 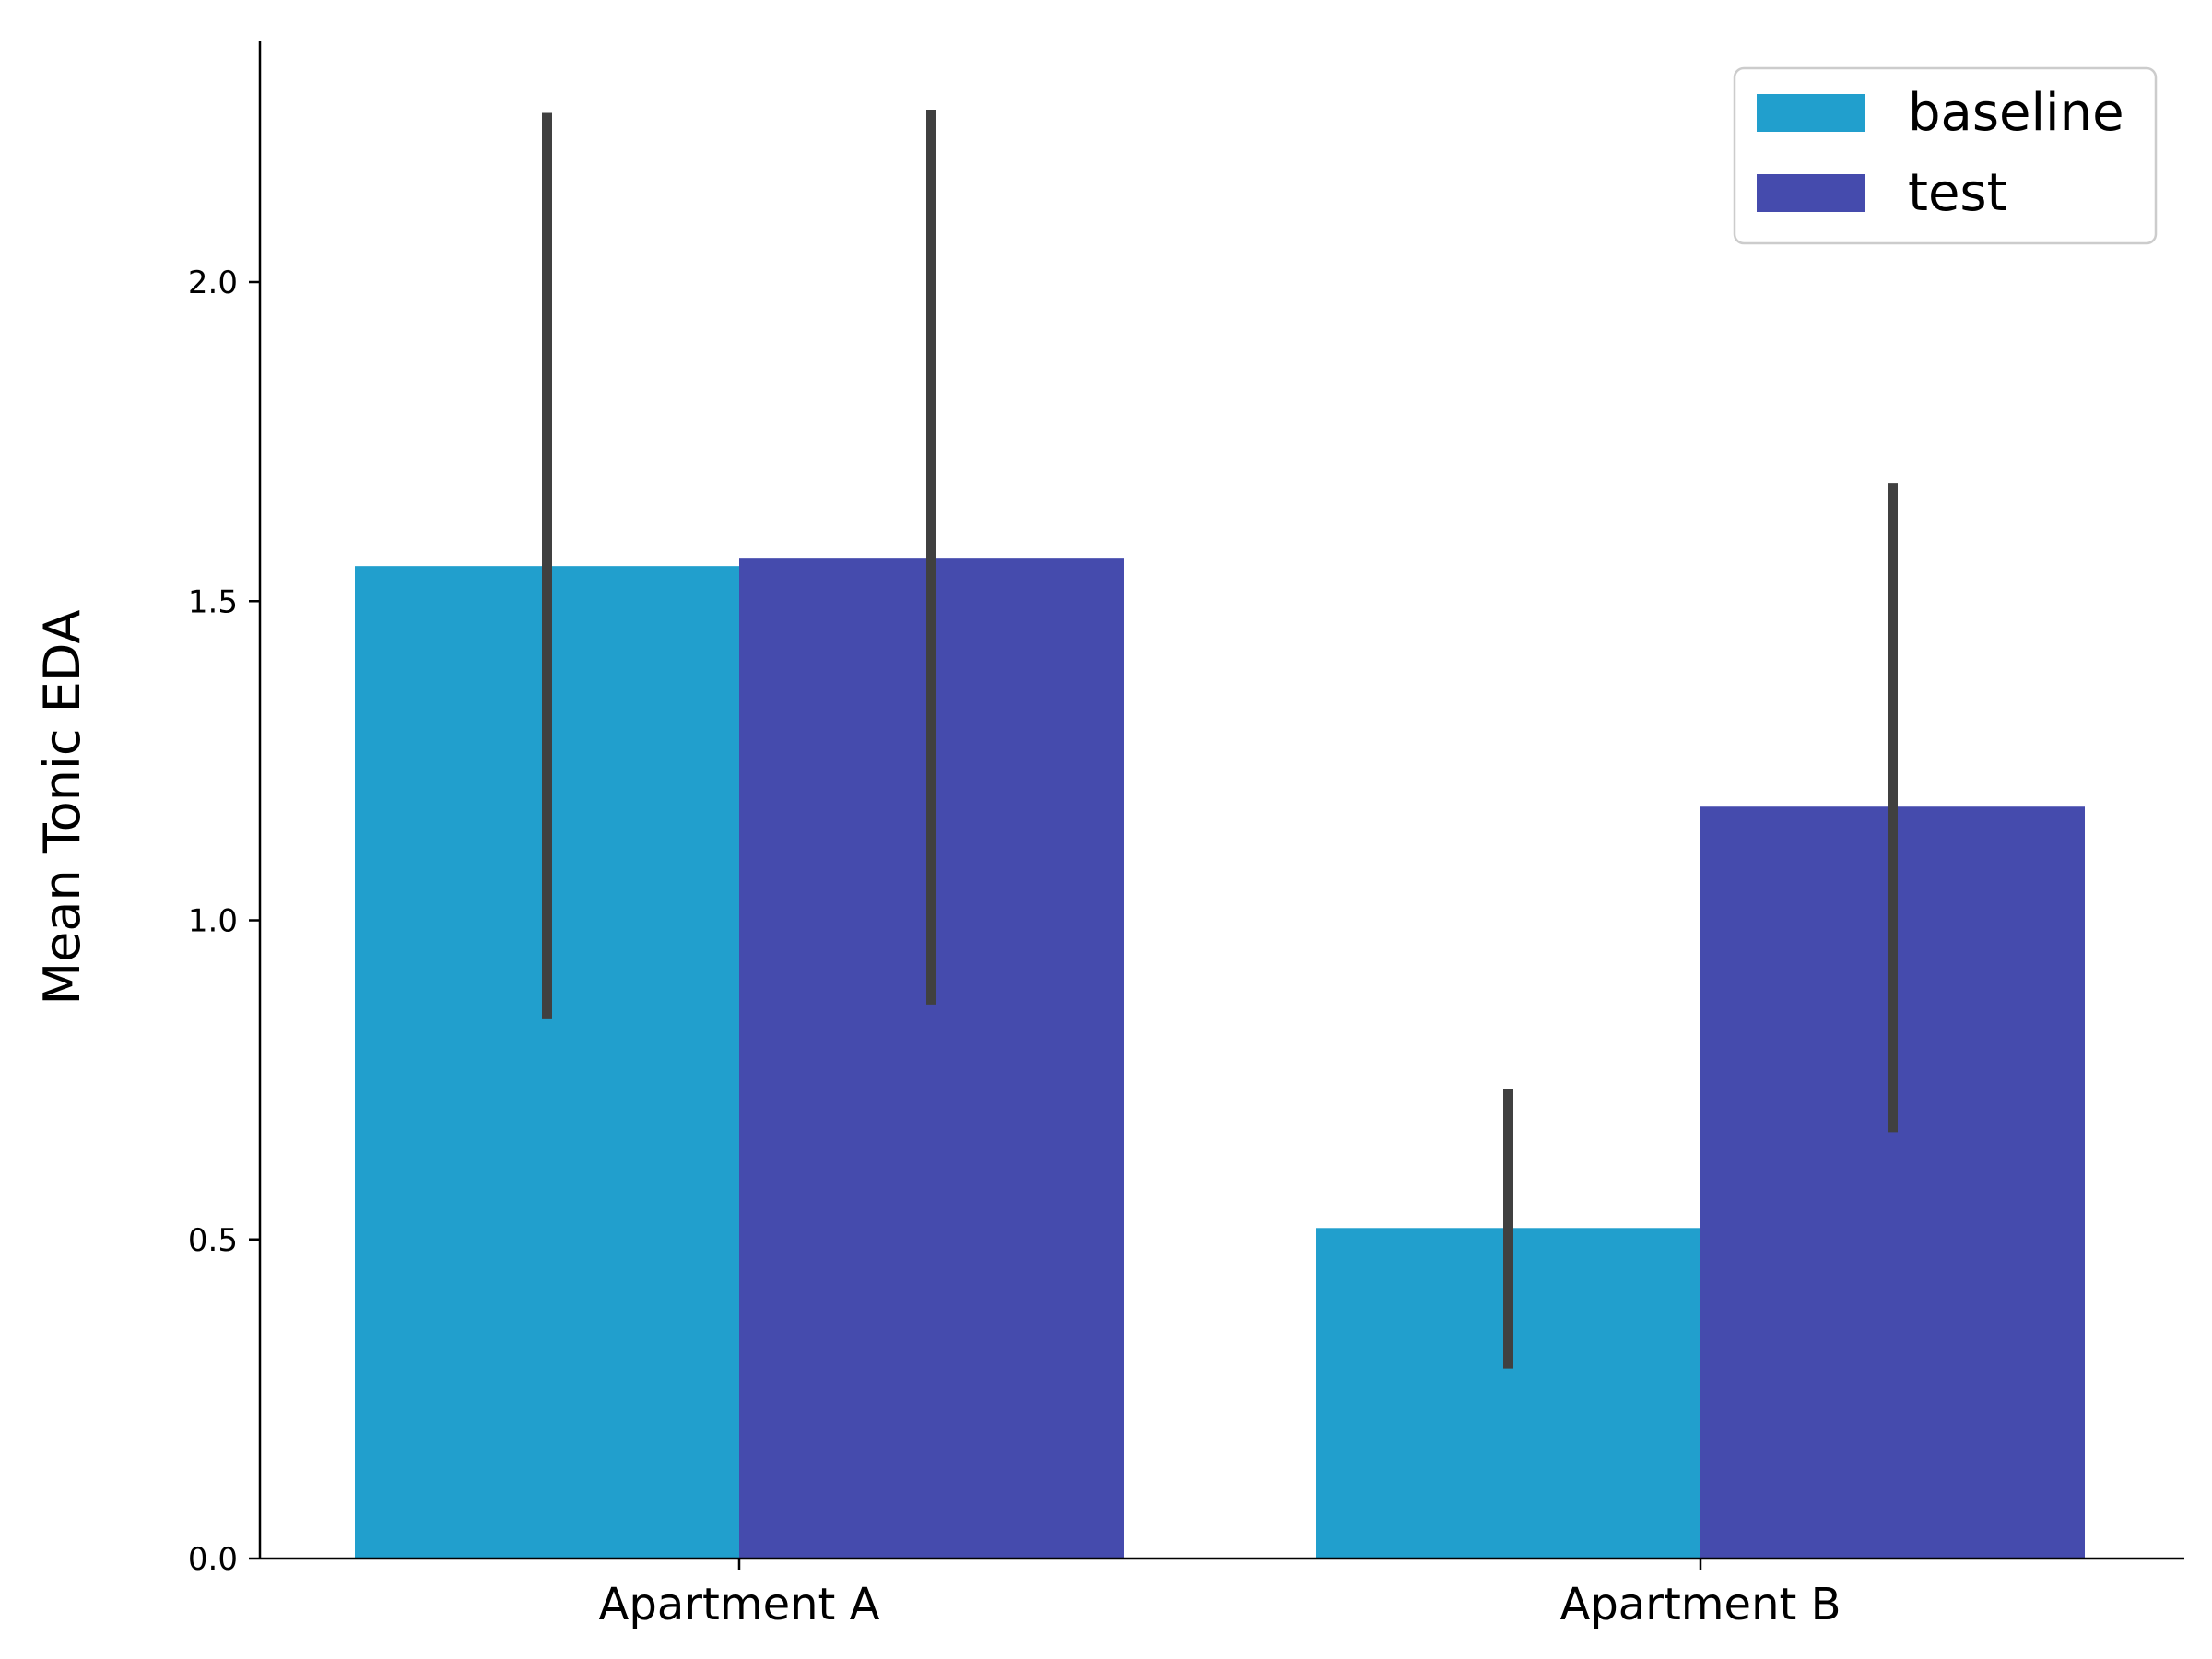 I want to click on legend-swatch-baseline, so click(x=1811, y=113).